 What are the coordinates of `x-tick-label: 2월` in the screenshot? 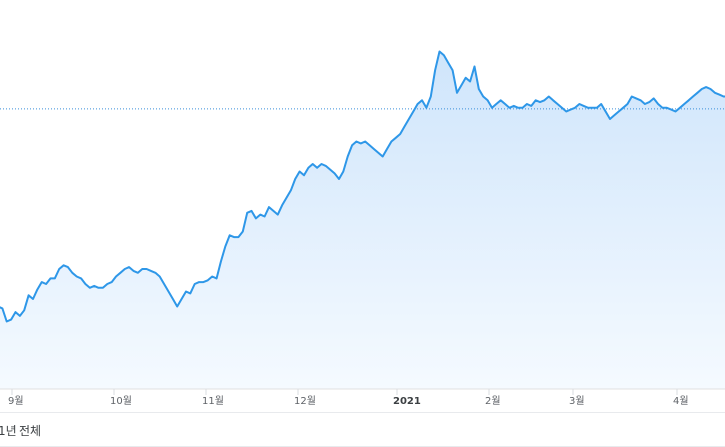 It's located at (493, 401).